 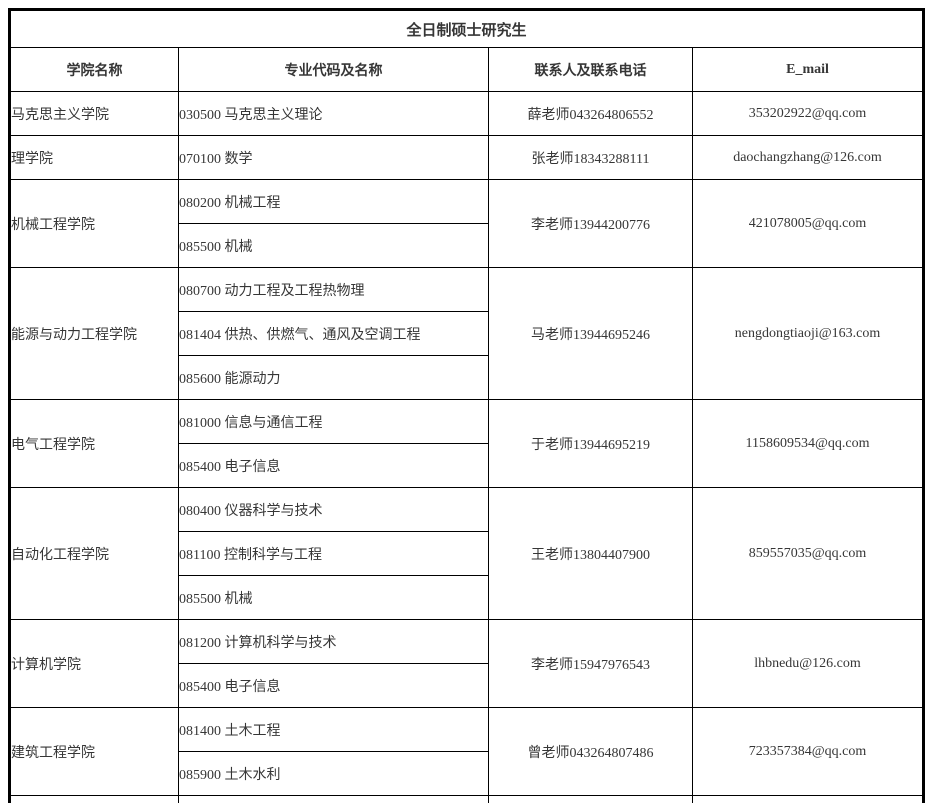 I want to click on contact-cell: 于老师13944695219, so click(x=590, y=443).